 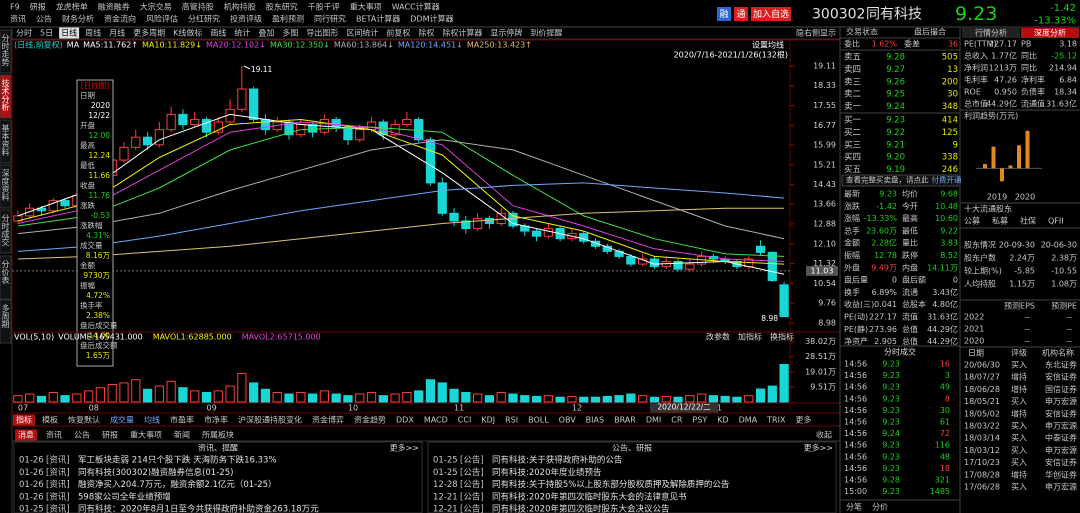 I want to click on indicator-tab: PSY, so click(x=699, y=420).